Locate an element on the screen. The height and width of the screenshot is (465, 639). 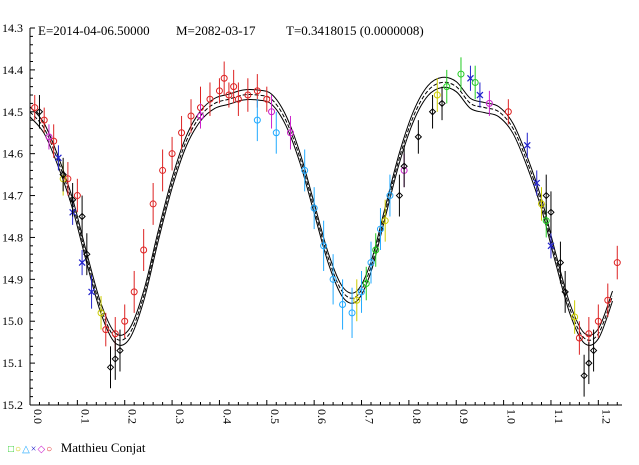
legend-cross-icon: × is located at coordinates (34, 449).